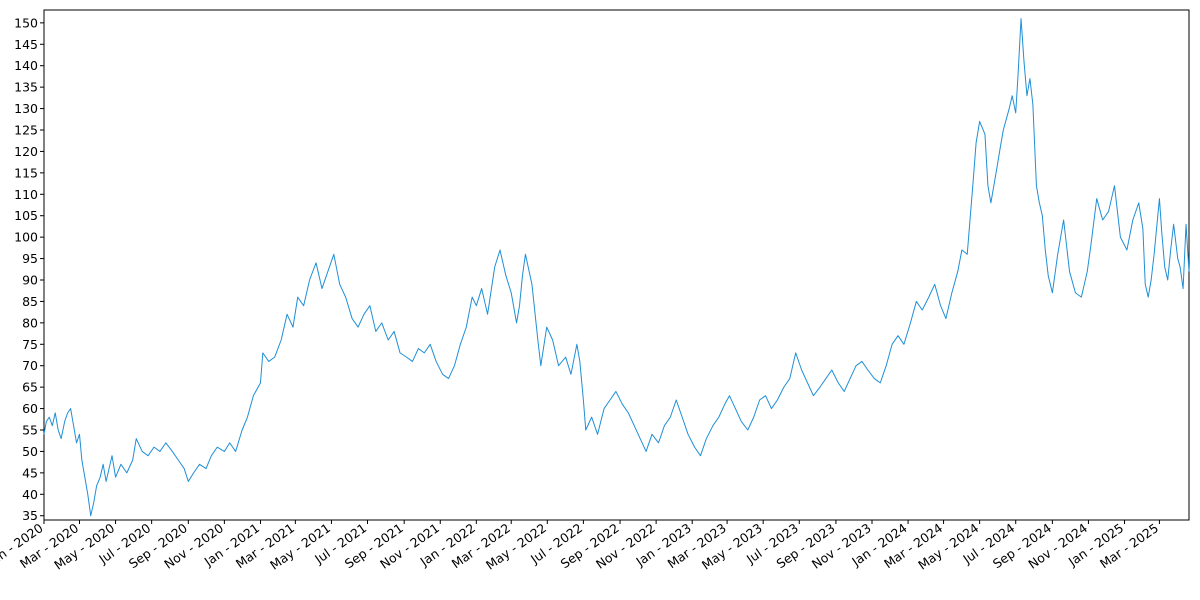 The width and height of the screenshot is (1200, 600). What do you see at coordinates (30, 494) in the screenshot?
I see `y-tick-label: 40` at bounding box center [30, 494].